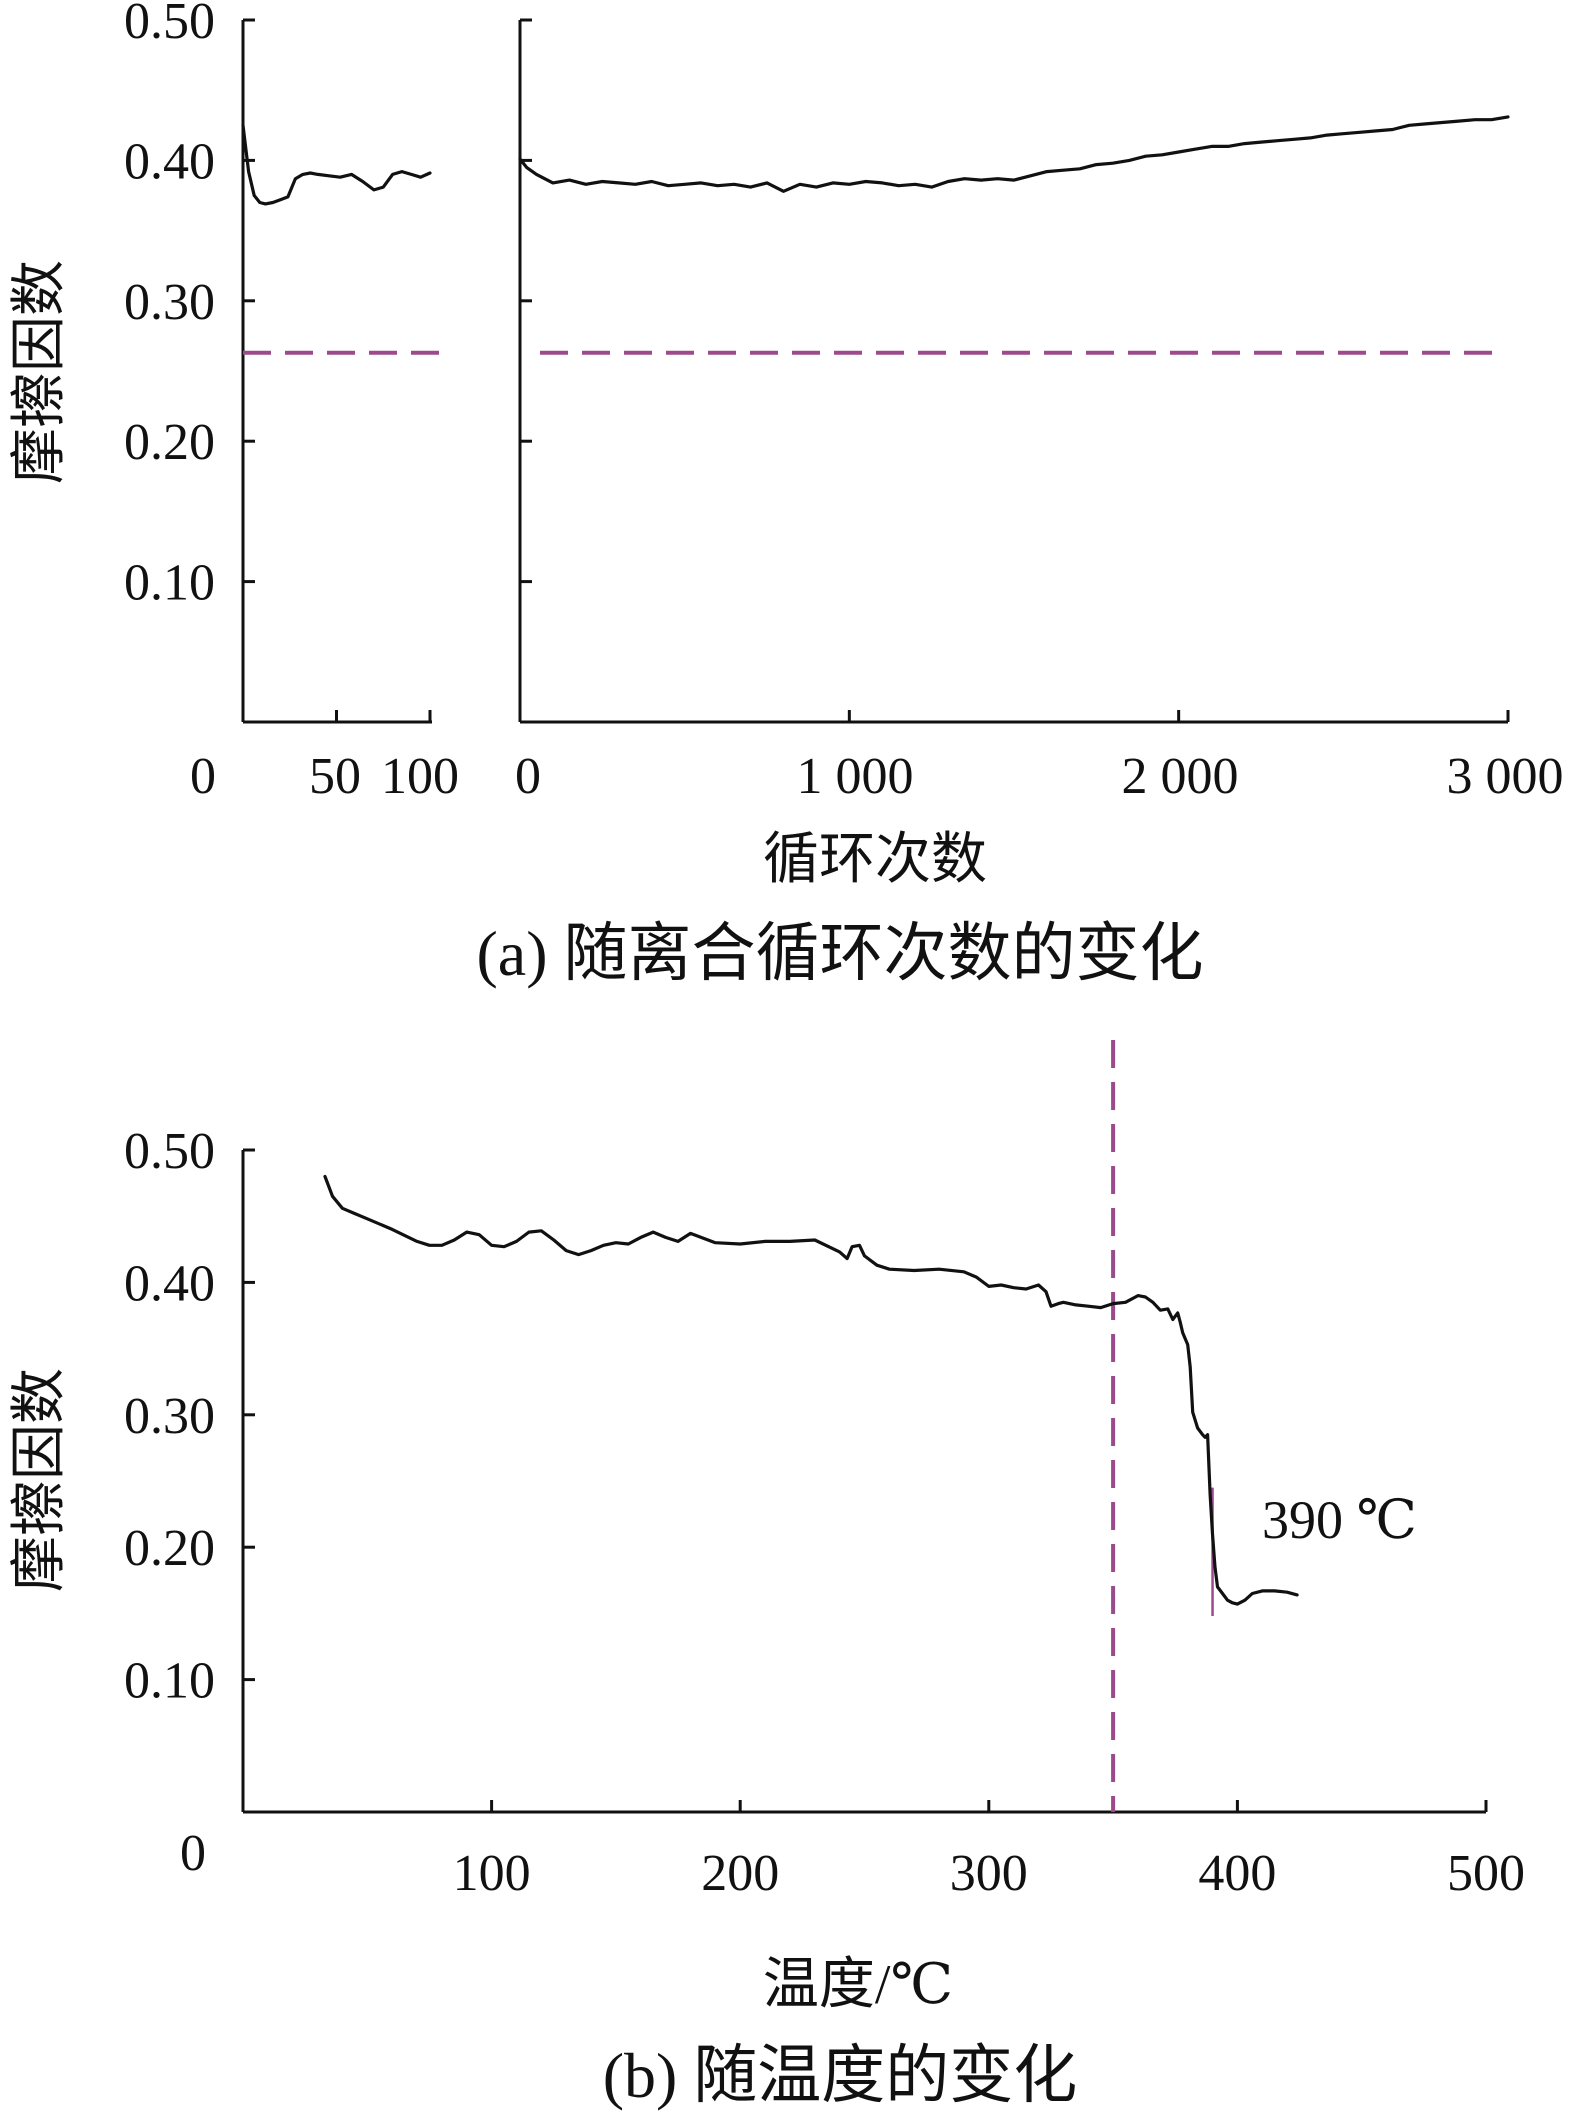 The image size is (1583, 2119). I want to click on b-friction-series, so click(811, 1390).